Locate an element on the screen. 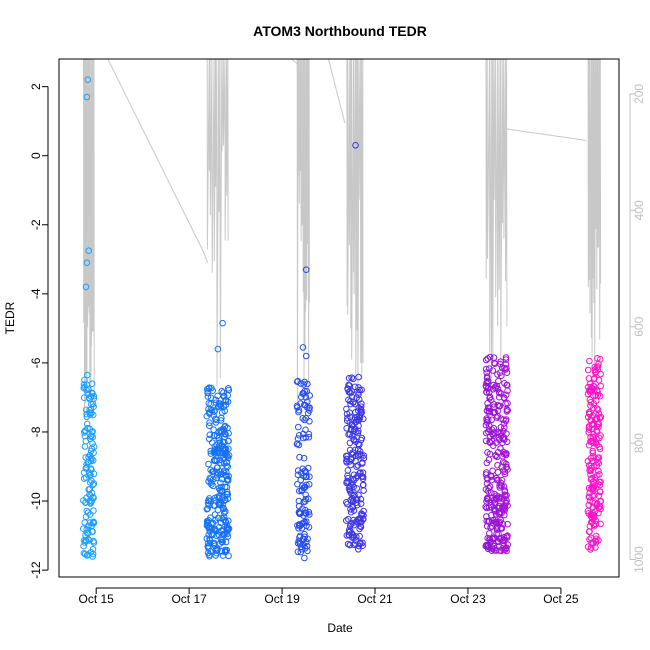 Image resolution: width=650 pixels, height=650 pixels. x-axis-label: Date is located at coordinates (340, 628).